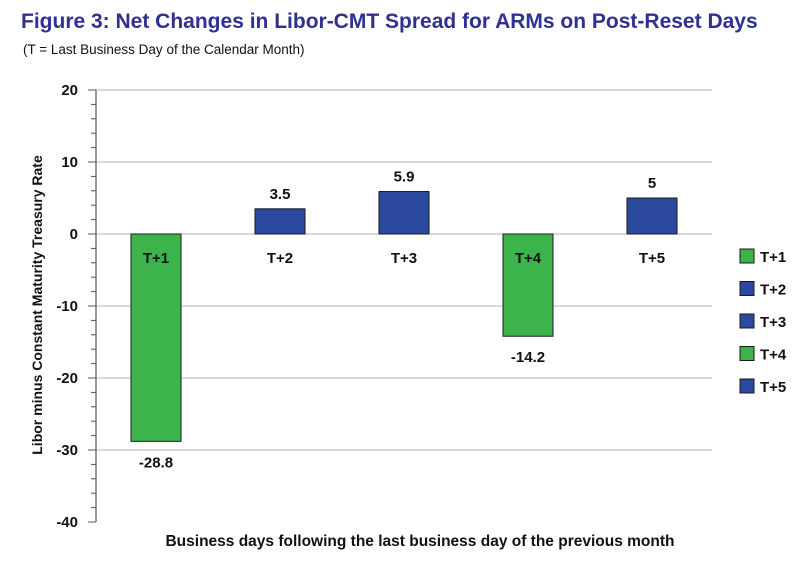 This screenshot has height=564, width=800. Describe the element at coordinates (156, 462) in the screenshot. I see `data-label: -28.8` at that location.